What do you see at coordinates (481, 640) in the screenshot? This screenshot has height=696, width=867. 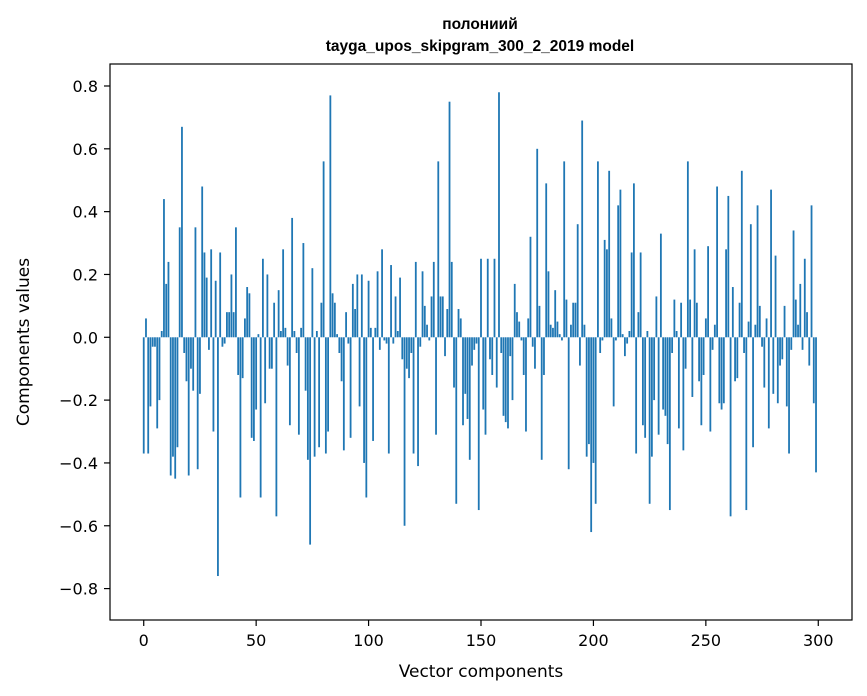 I see `x-tick-label: 150` at bounding box center [481, 640].